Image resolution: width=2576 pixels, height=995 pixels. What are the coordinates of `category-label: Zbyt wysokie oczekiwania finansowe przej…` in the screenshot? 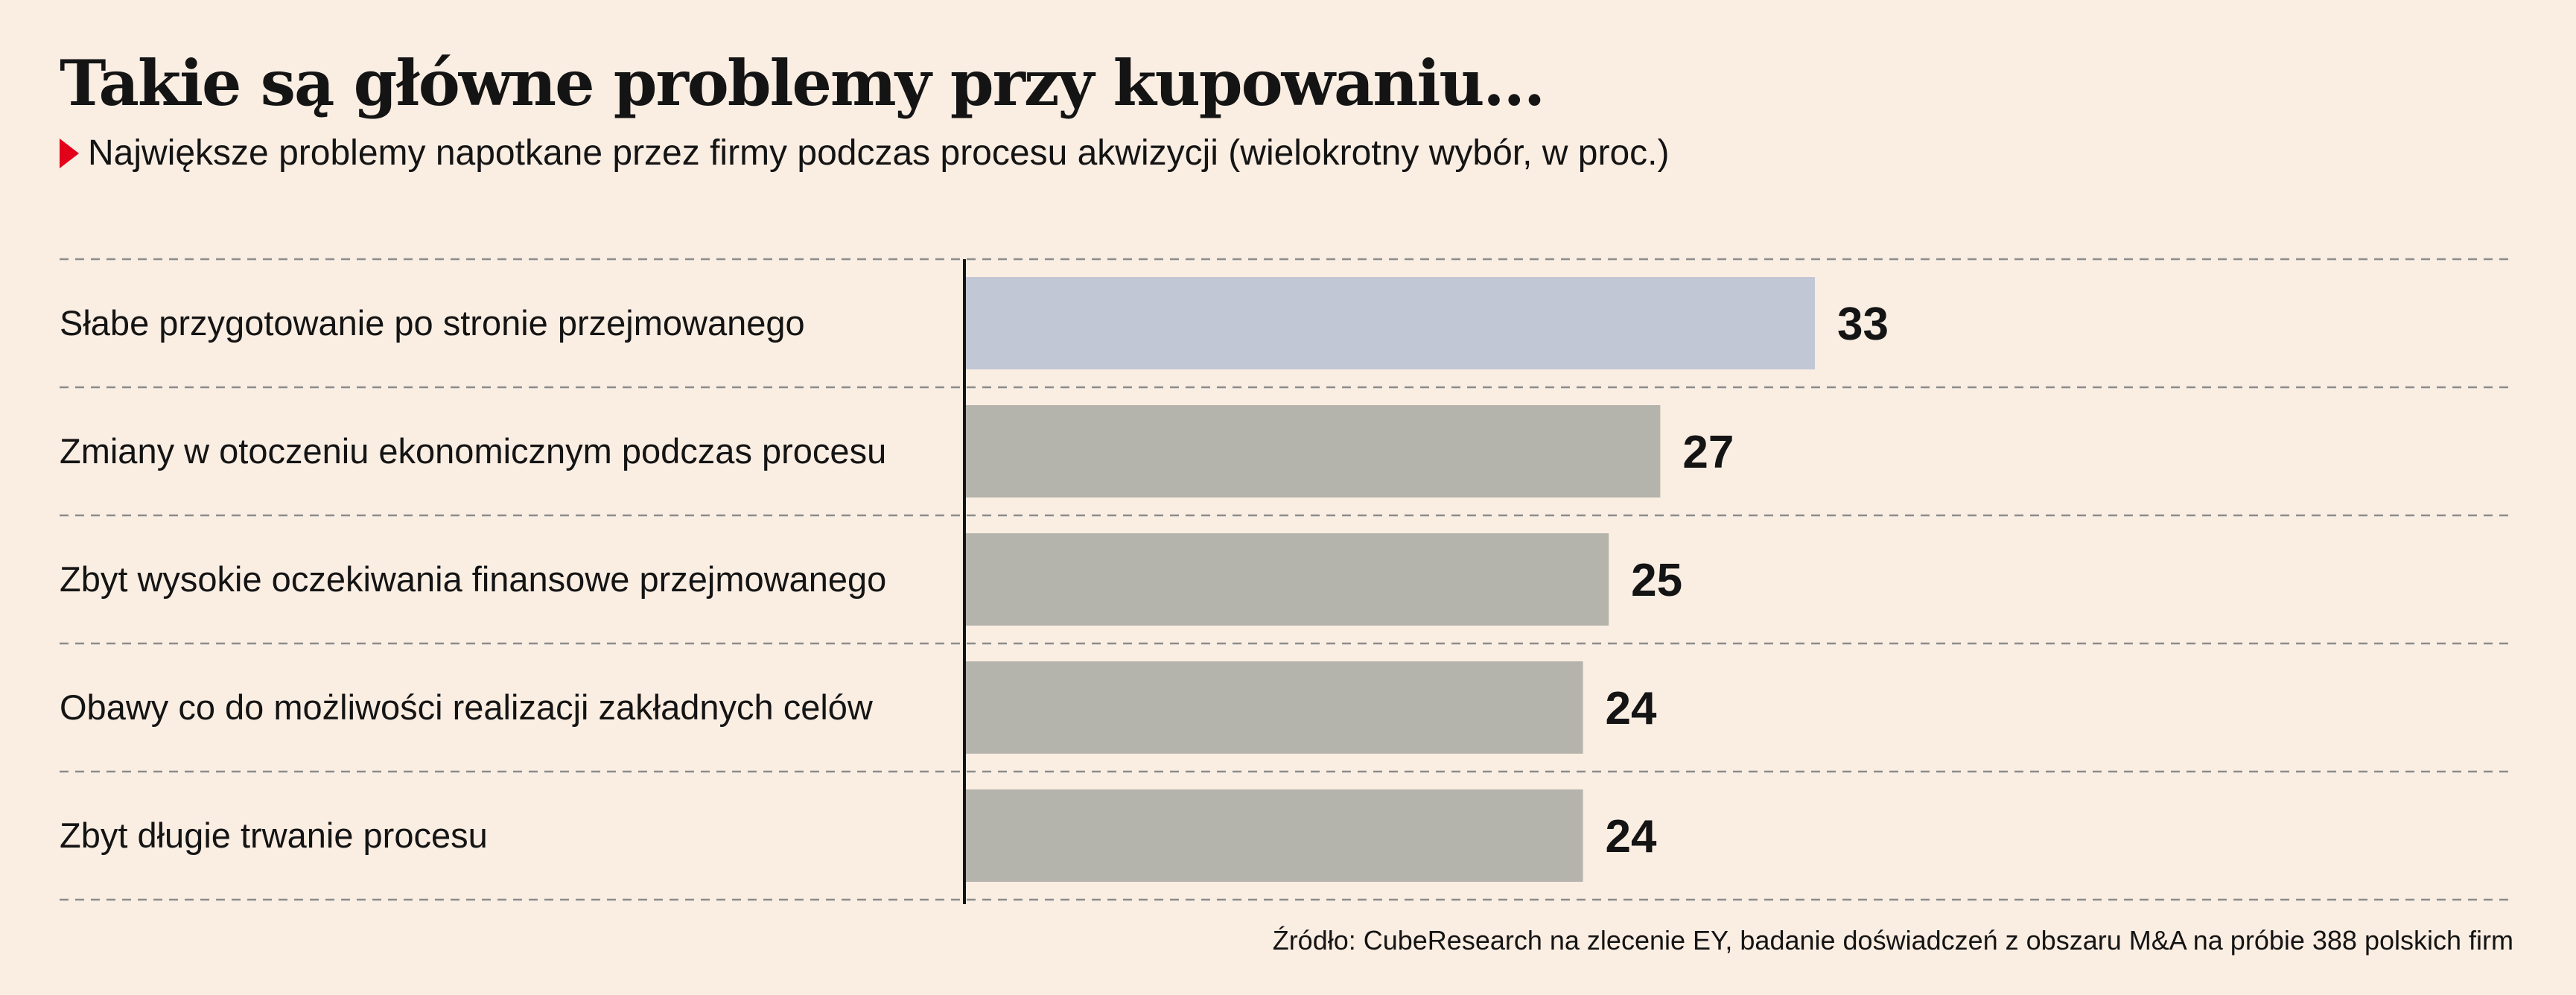 It's located at (473, 579).